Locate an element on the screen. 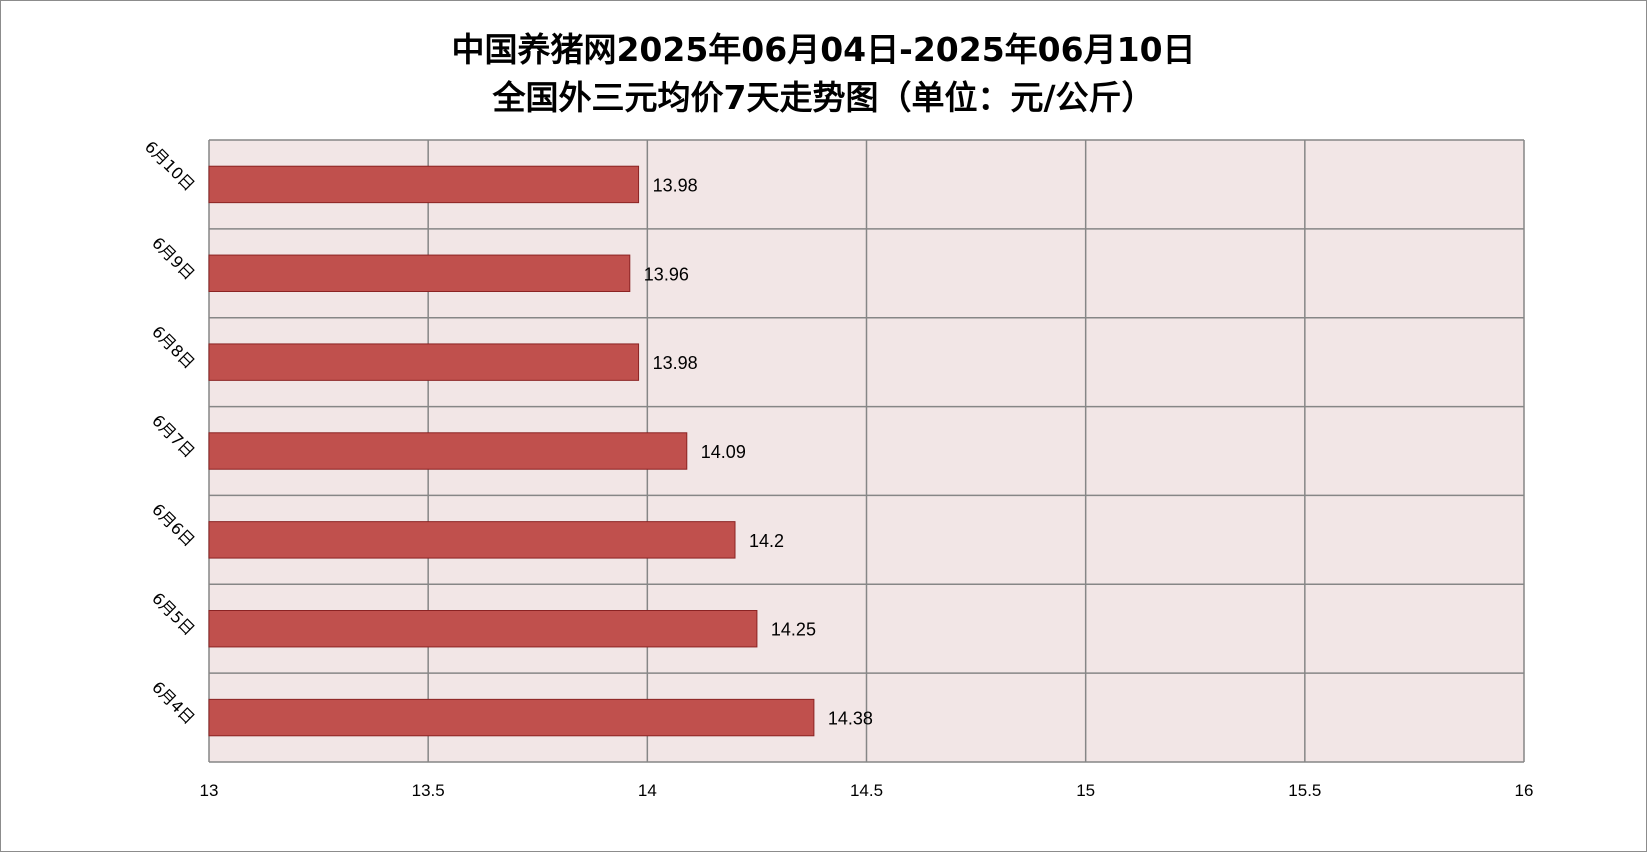  x-tick-label: 16 is located at coordinates (1524, 790).